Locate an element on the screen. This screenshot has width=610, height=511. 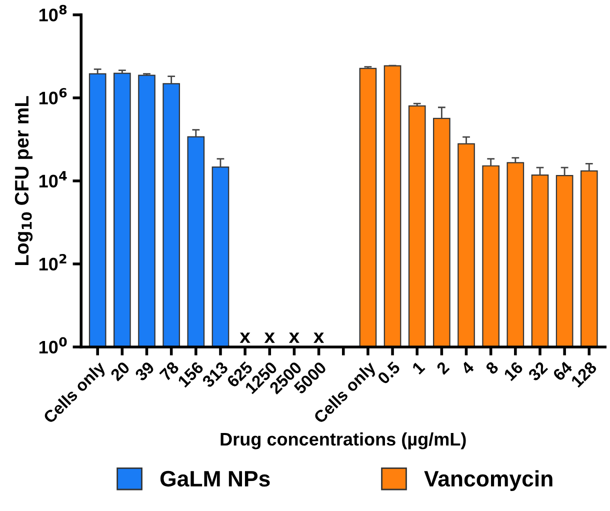
x-tick-label: 32 is located at coordinates (537, 371).